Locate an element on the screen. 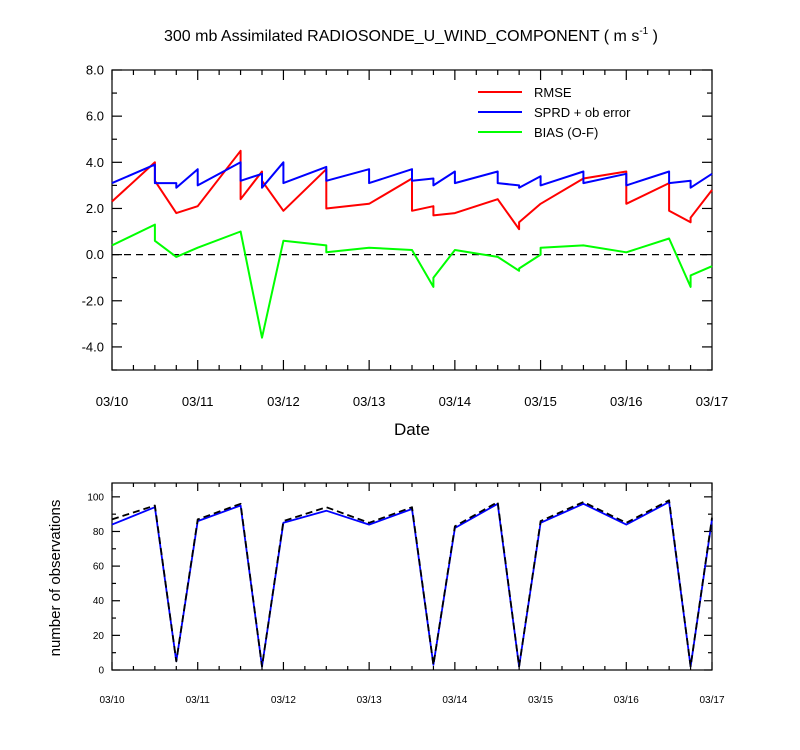 This screenshot has width=800, height=750. y-tick-label-80: 80 is located at coordinates (99, 532).